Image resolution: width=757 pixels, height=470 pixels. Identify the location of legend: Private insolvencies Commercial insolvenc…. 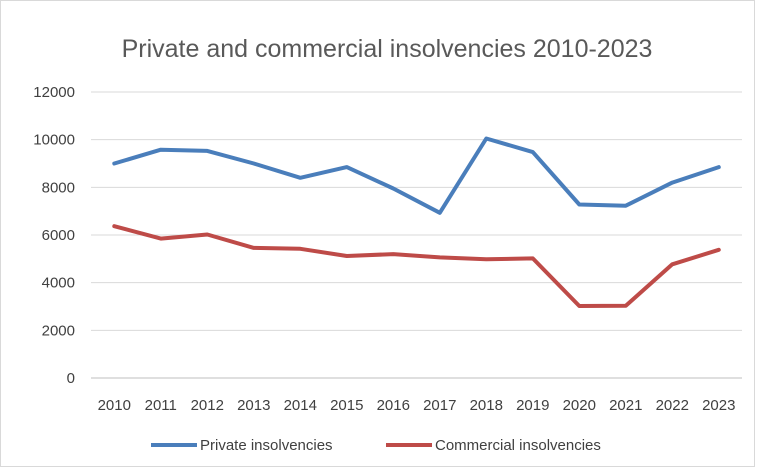
(376, 445).